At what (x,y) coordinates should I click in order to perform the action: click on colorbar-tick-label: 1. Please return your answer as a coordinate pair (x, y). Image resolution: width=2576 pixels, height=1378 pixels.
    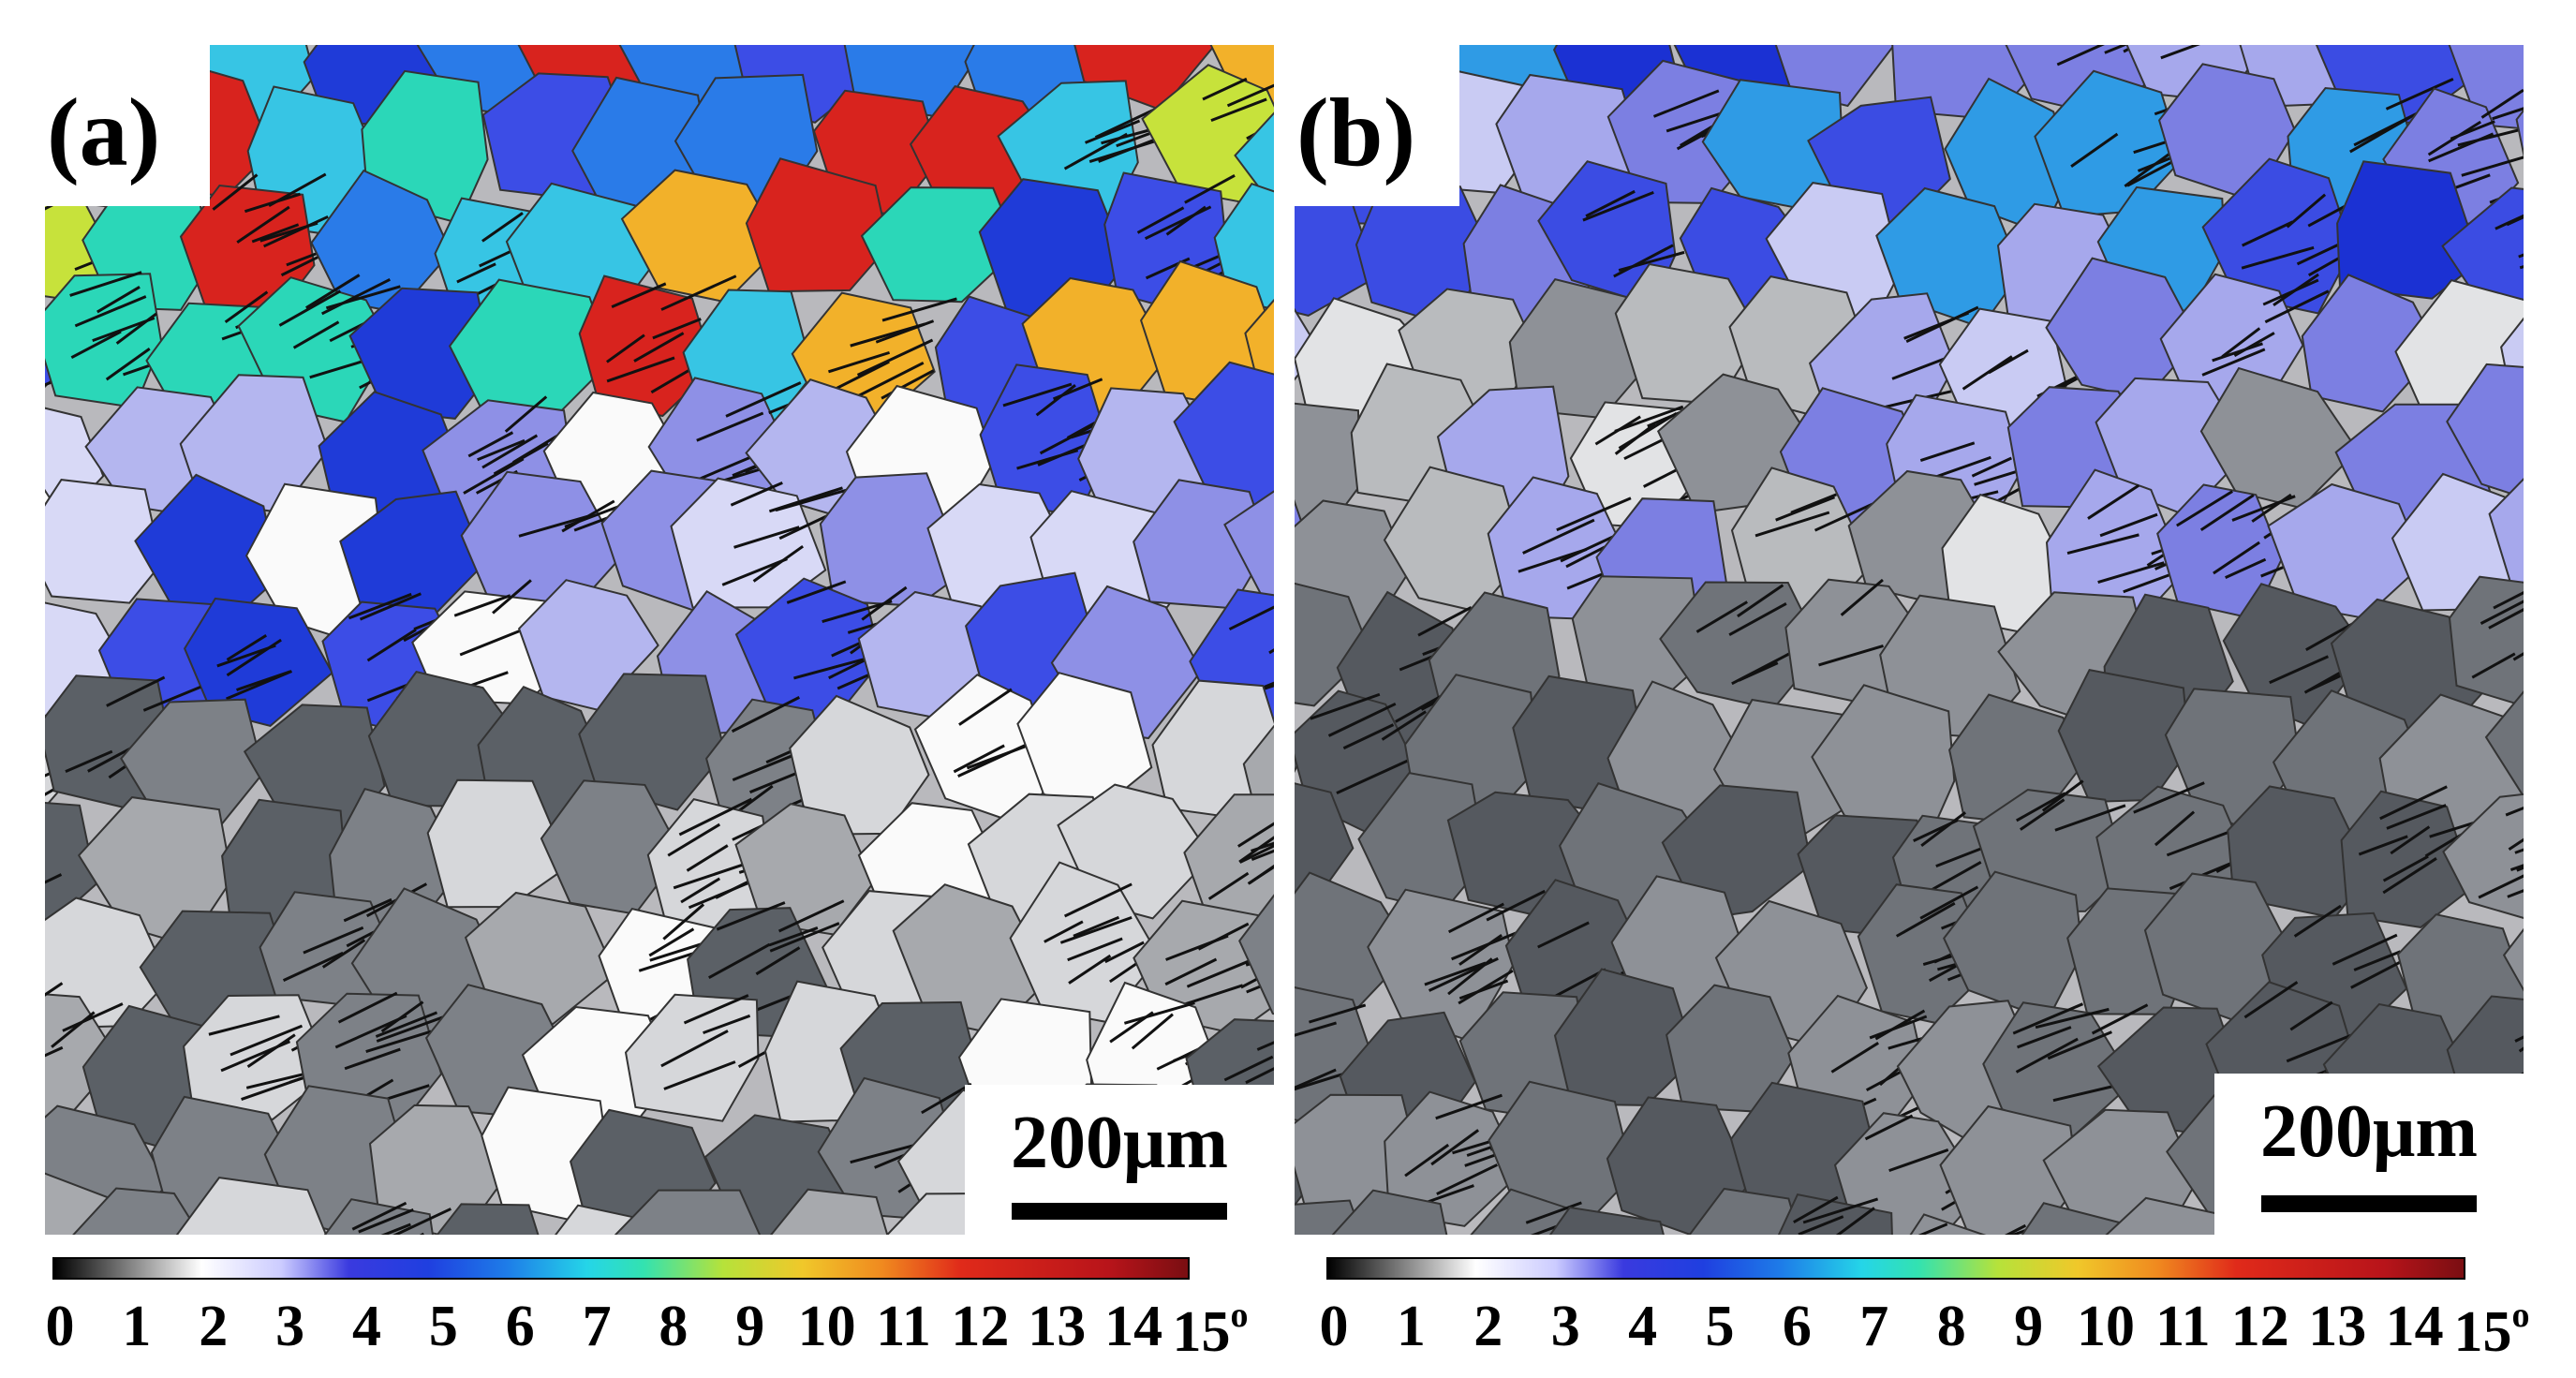
    Looking at the image, I should click on (137, 1326).